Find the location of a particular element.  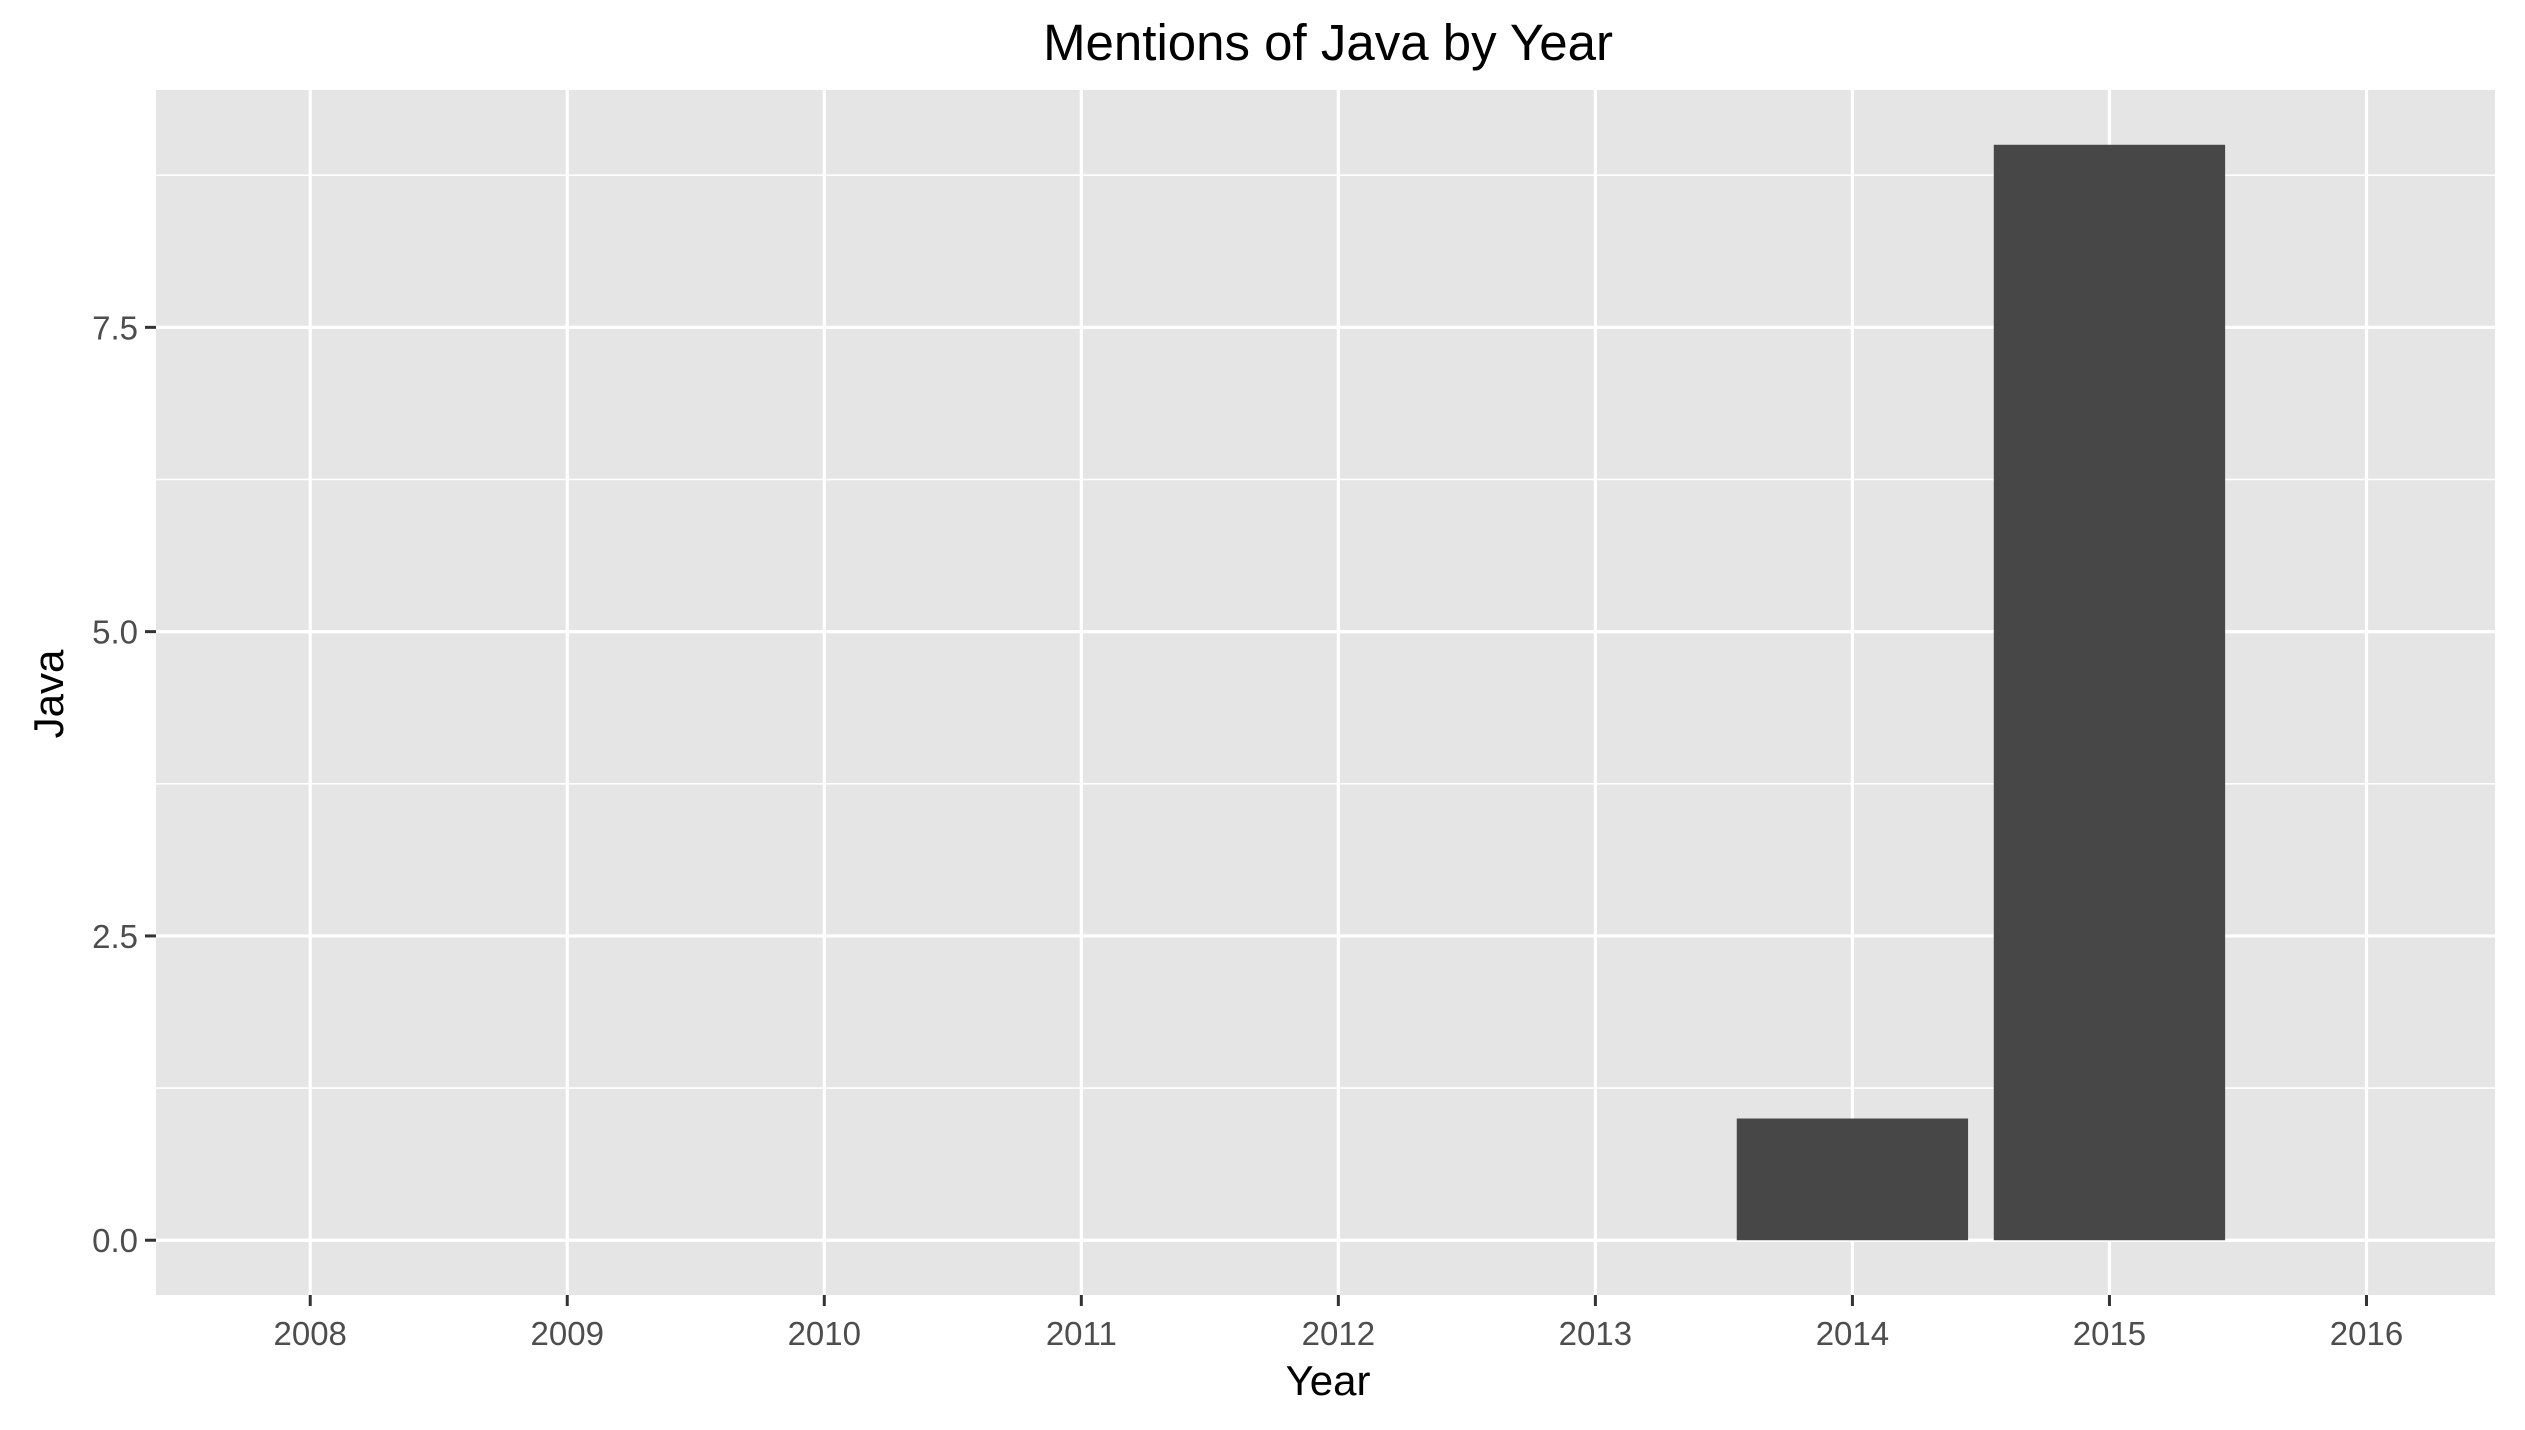

y-tick-label: 5.0 is located at coordinates (115, 632).